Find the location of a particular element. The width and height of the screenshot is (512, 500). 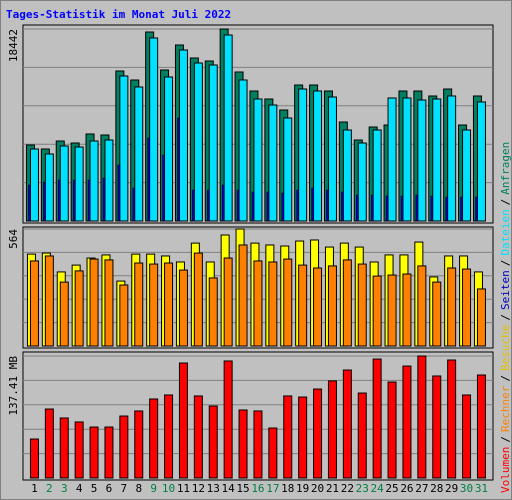

x-tick-label: 4 is located at coordinates (79, 488).